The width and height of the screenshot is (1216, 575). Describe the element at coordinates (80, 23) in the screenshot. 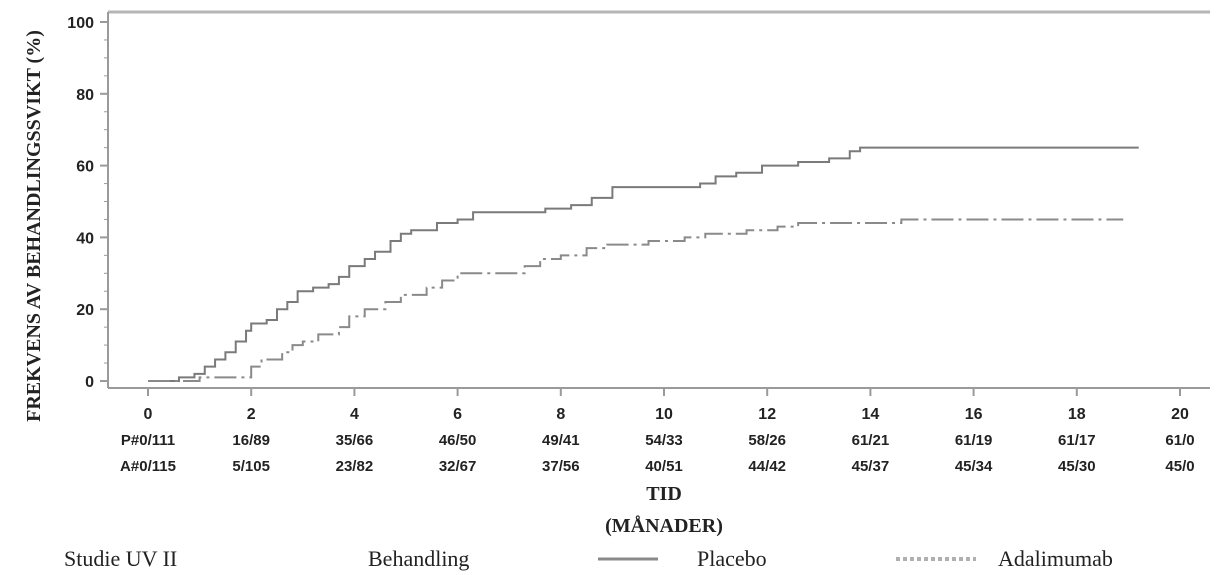

I see `y-tick-label: 100` at that location.